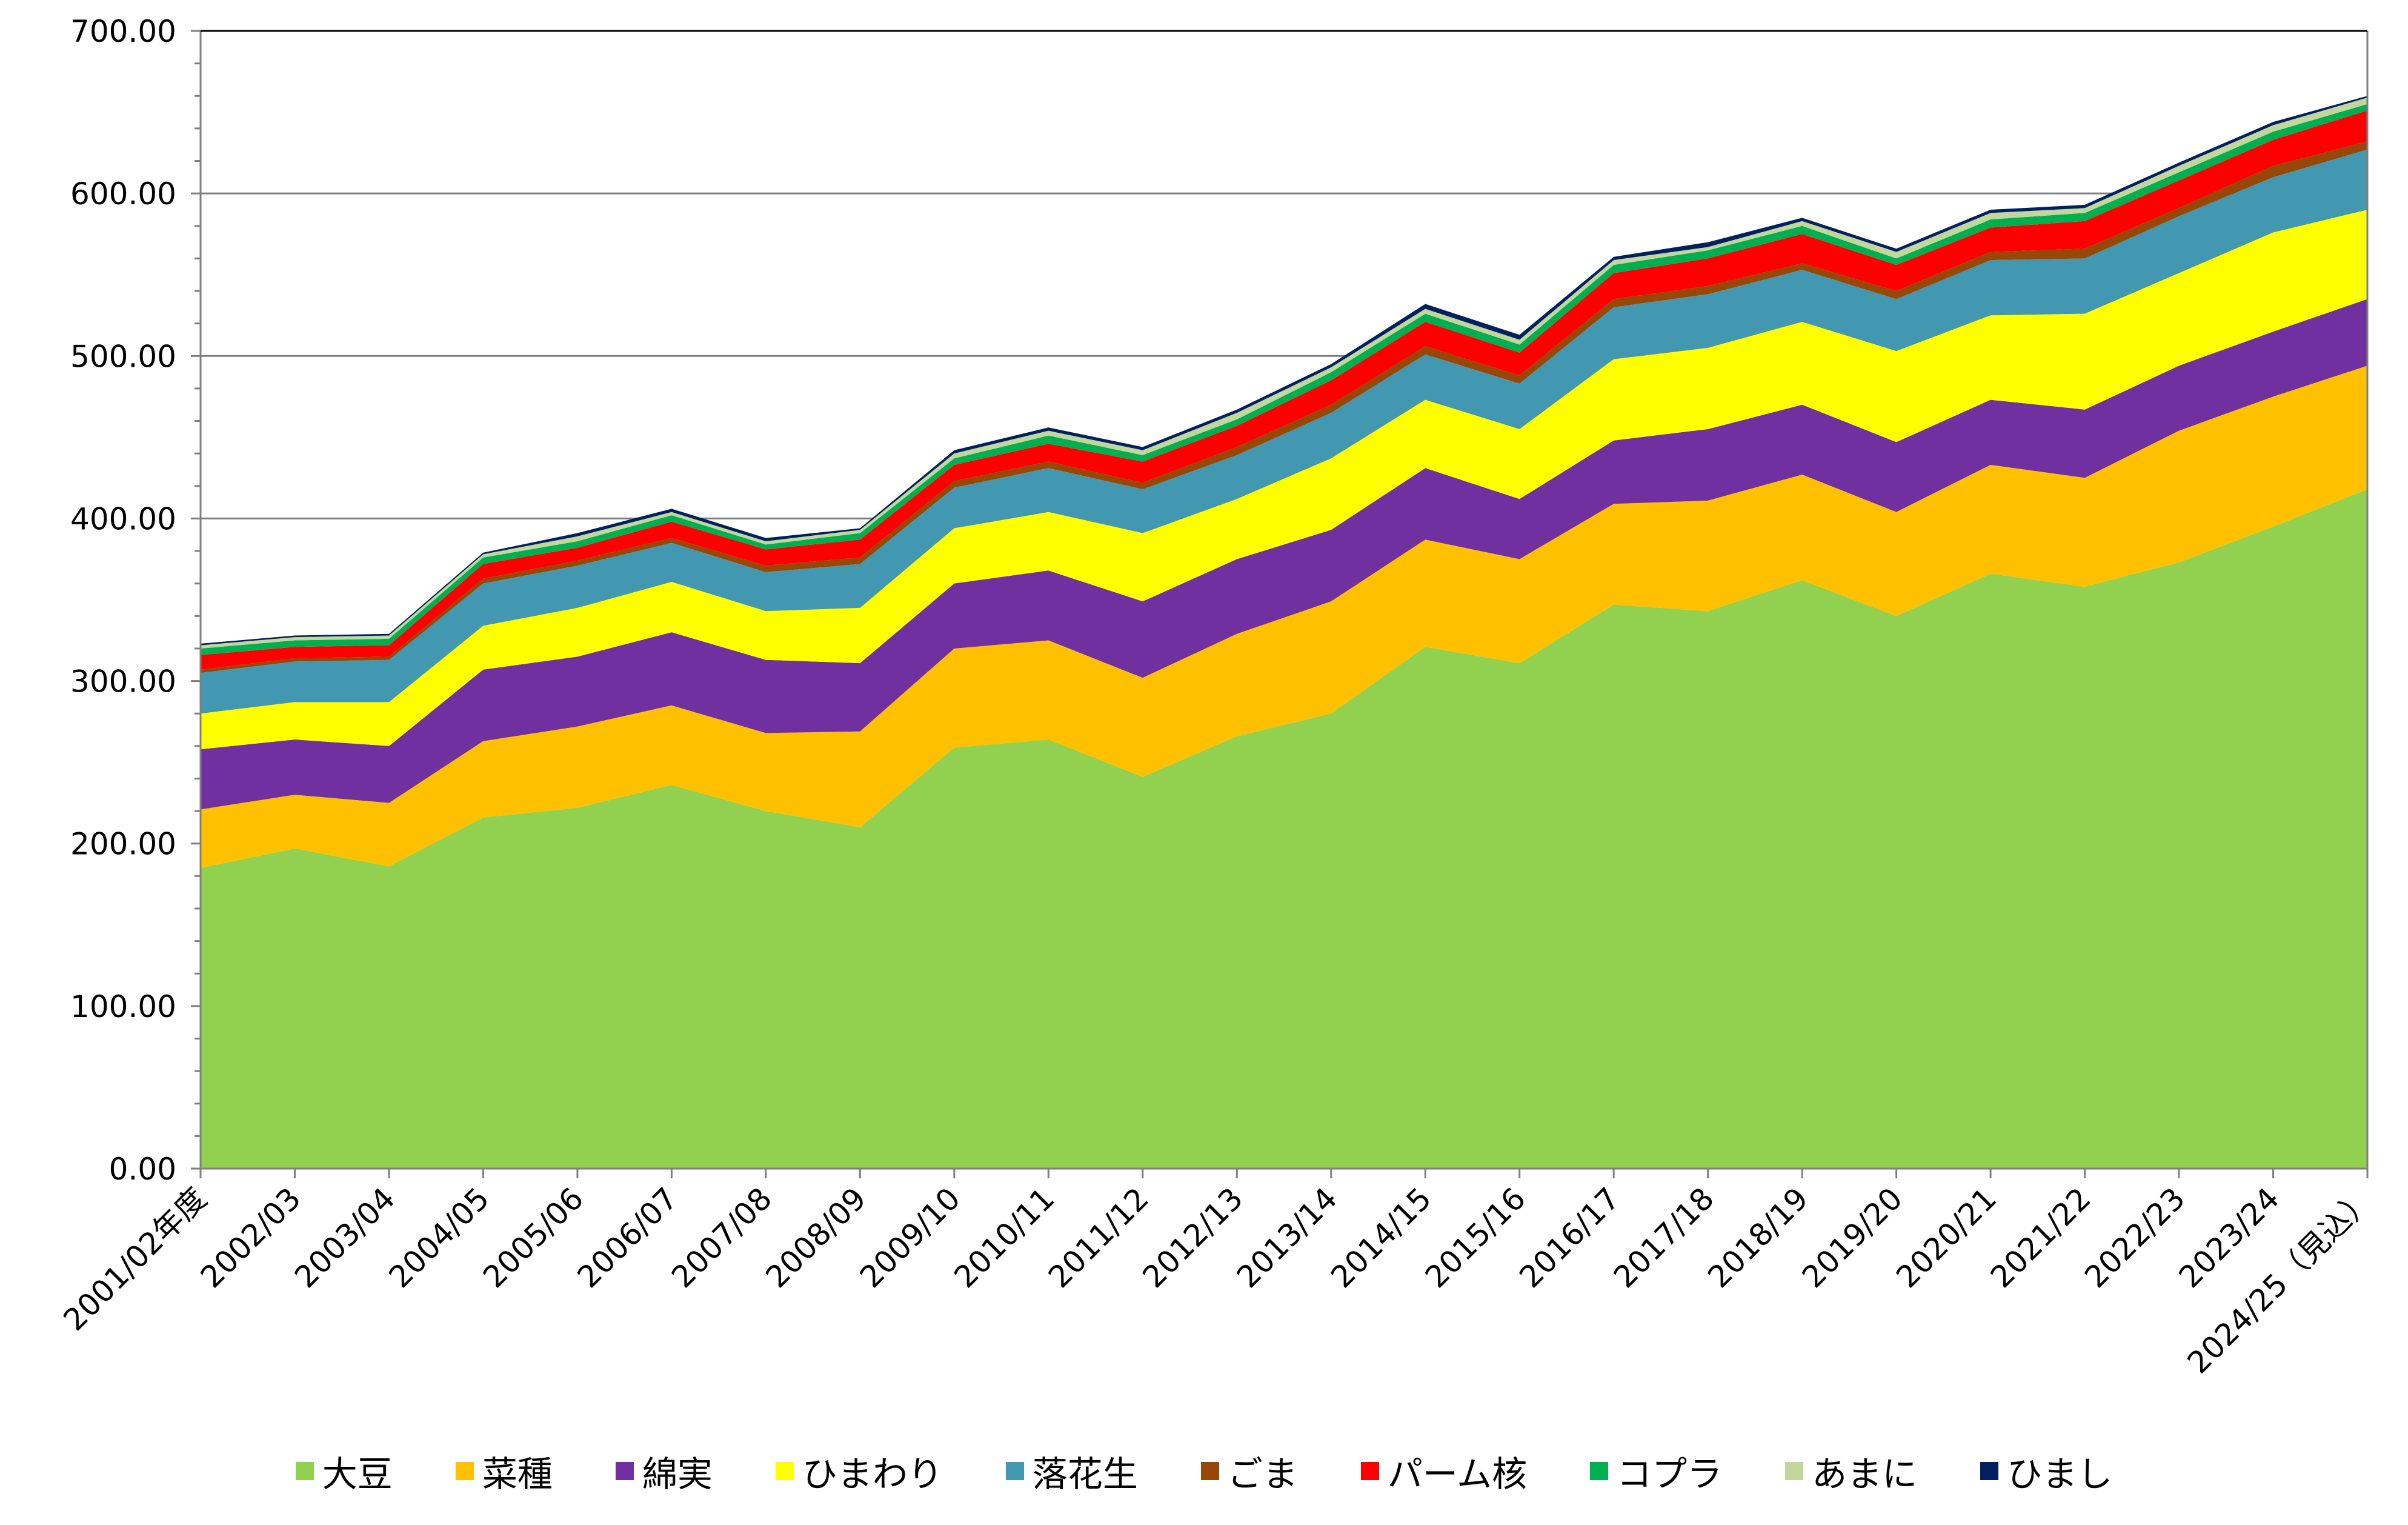  What do you see at coordinates (1085, 1474) in the screenshot?
I see `legend-label: 落花生` at bounding box center [1085, 1474].